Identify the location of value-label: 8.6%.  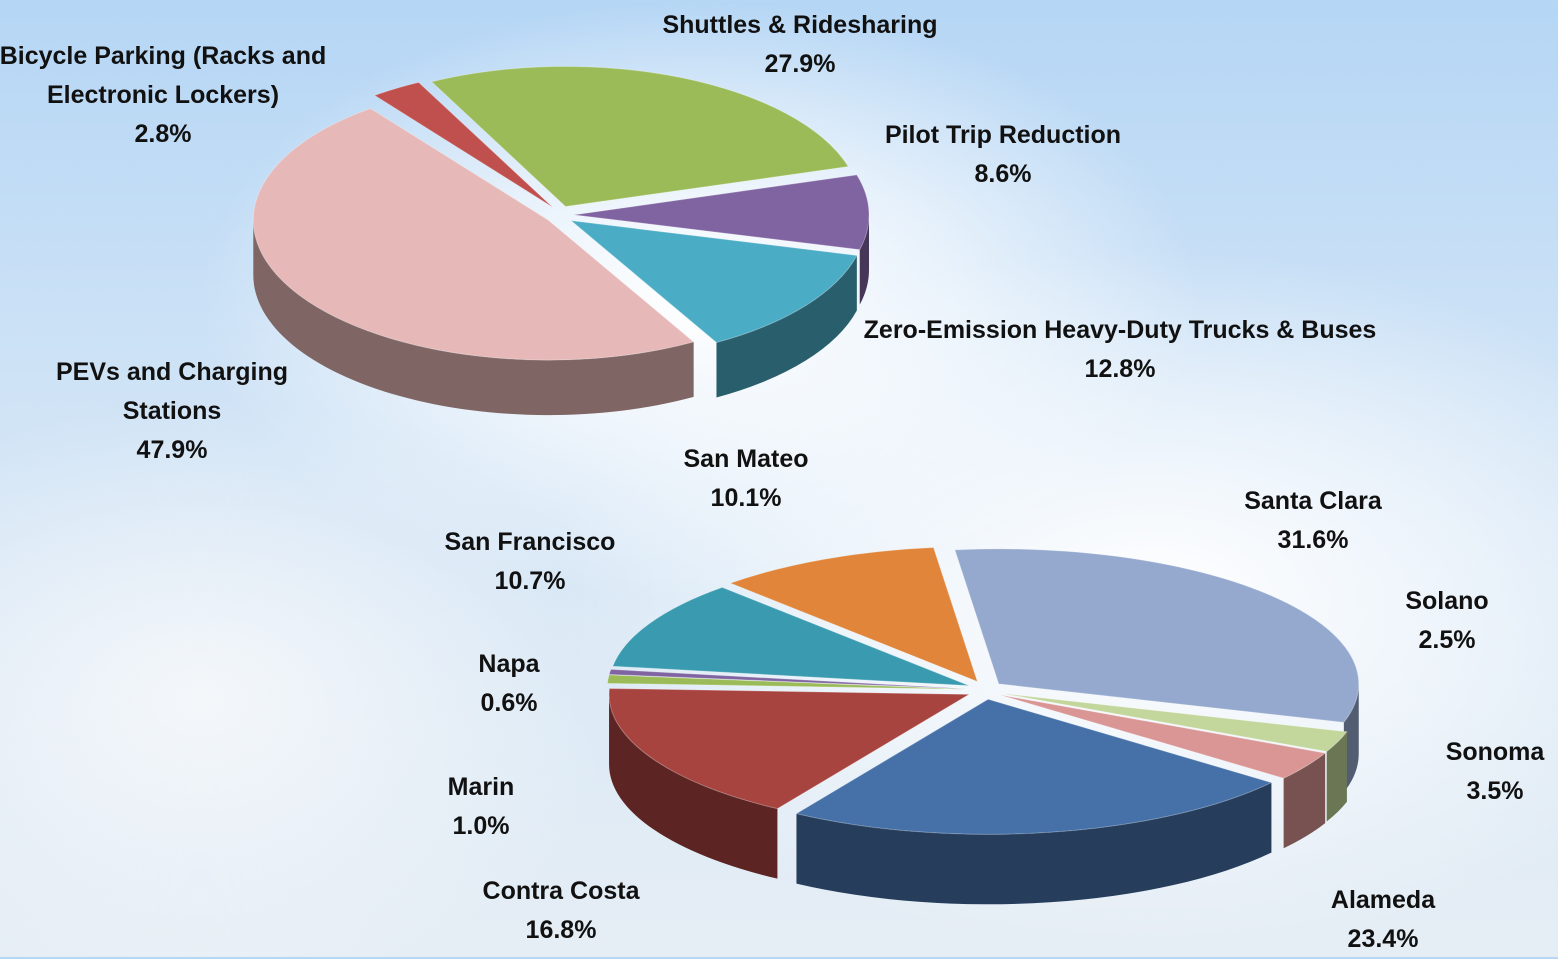
(1003, 174).